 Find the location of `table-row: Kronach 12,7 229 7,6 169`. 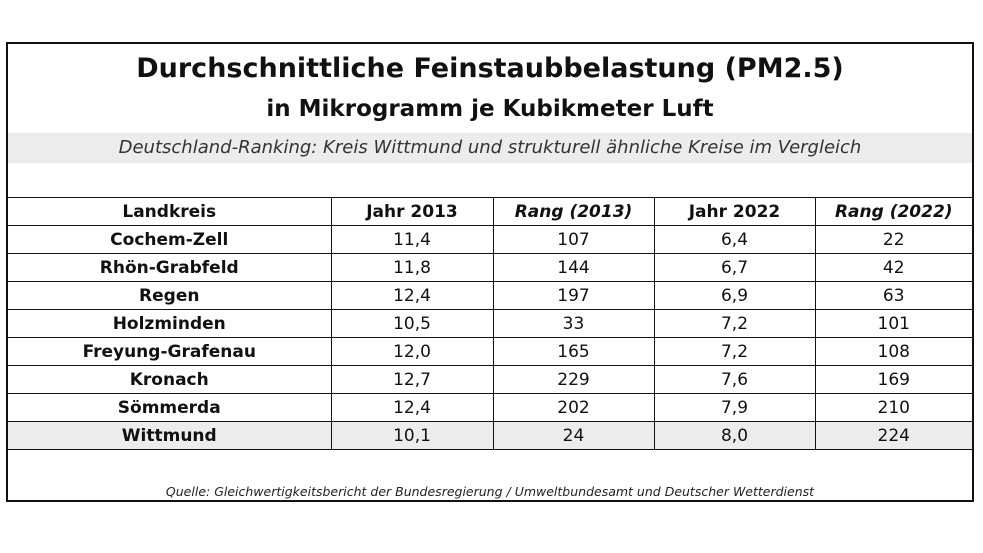

table-row: Kronach 12,7 229 7,6 169 is located at coordinates (490, 379).